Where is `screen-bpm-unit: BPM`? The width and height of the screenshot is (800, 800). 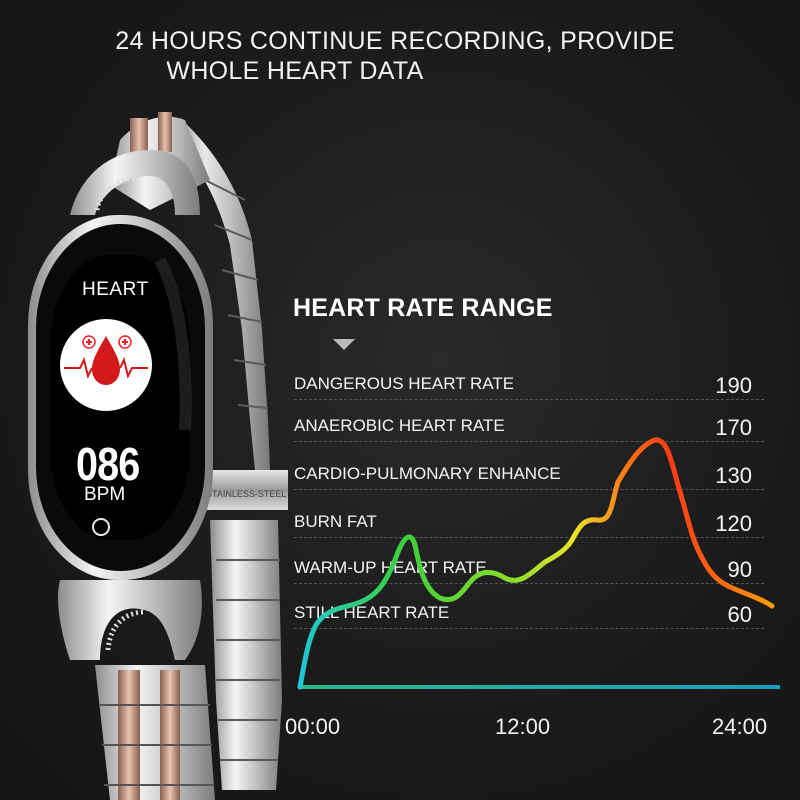
screen-bpm-unit: BPM is located at coordinates (105, 494).